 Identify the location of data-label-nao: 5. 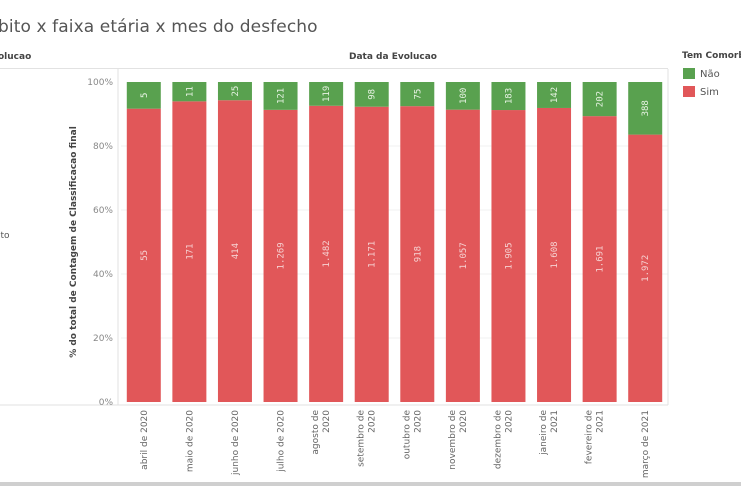
(145, 95).